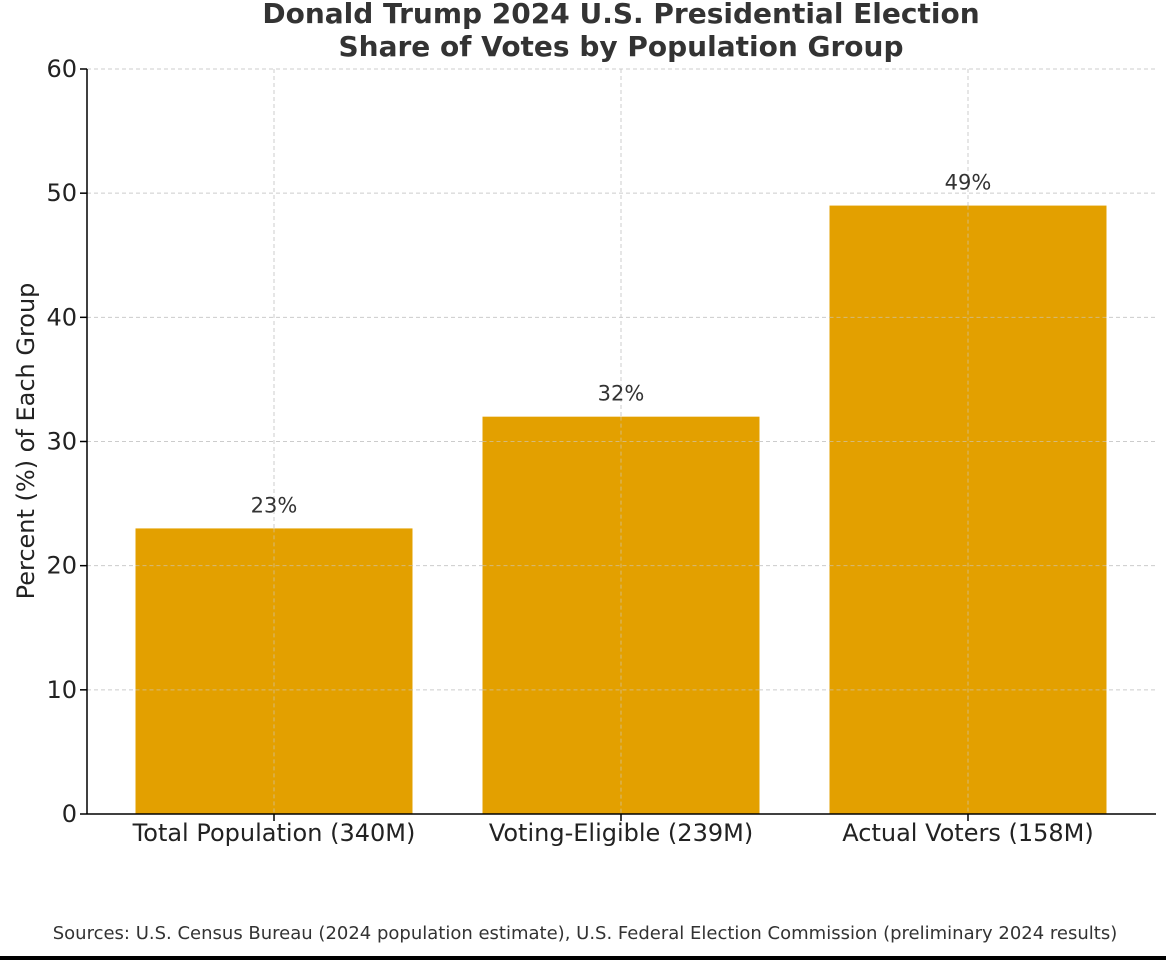 This screenshot has height=960, width=1166. What do you see at coordinates (274, 505) in the screenshot?
I see `bar-data-label: 23%` at bounding box center [274, 505].